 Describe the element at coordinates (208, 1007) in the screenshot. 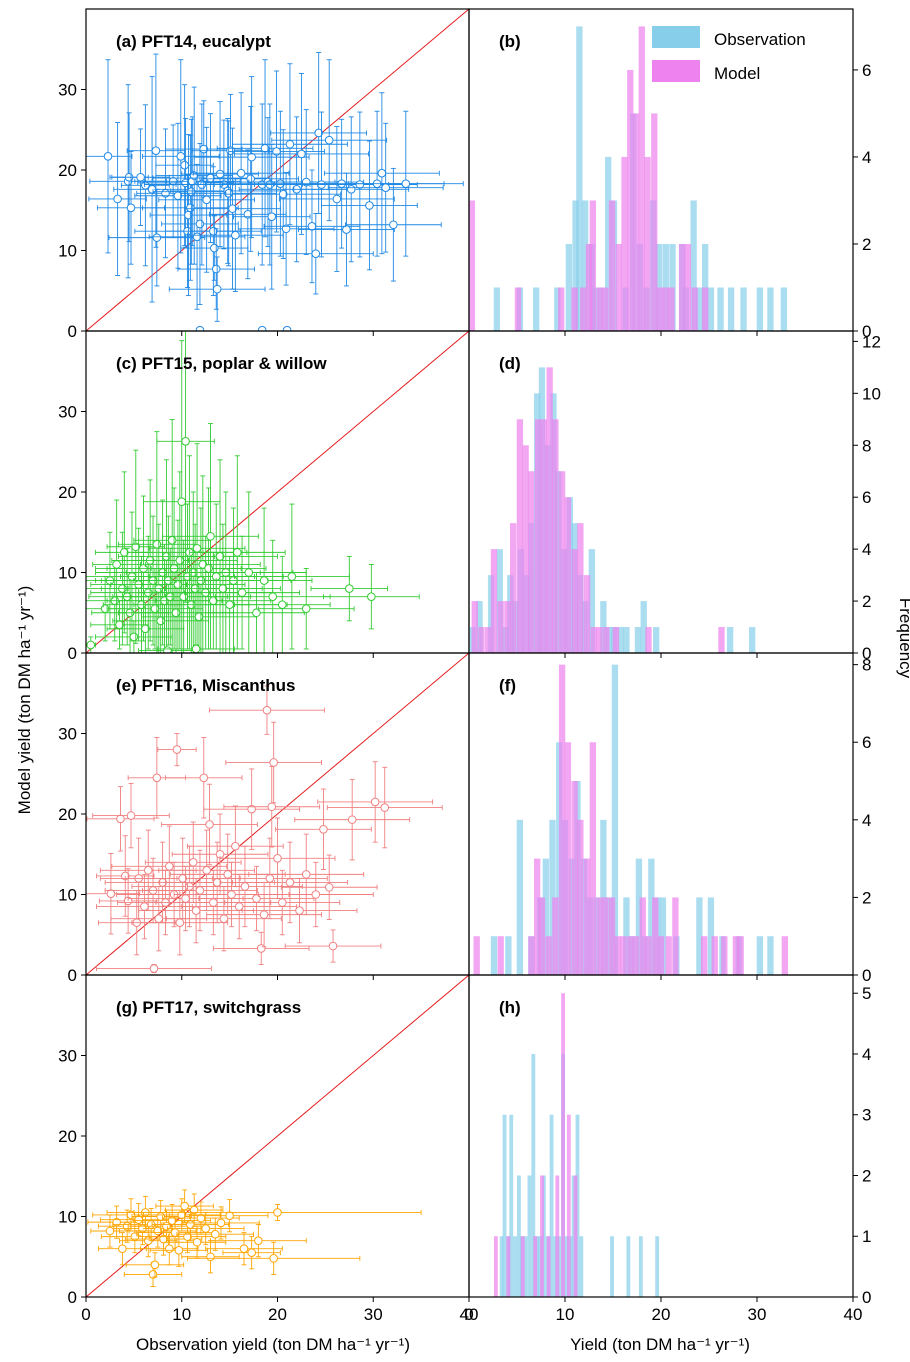

I see `panel-label: (g) PFT17, switchgrass` at that location.